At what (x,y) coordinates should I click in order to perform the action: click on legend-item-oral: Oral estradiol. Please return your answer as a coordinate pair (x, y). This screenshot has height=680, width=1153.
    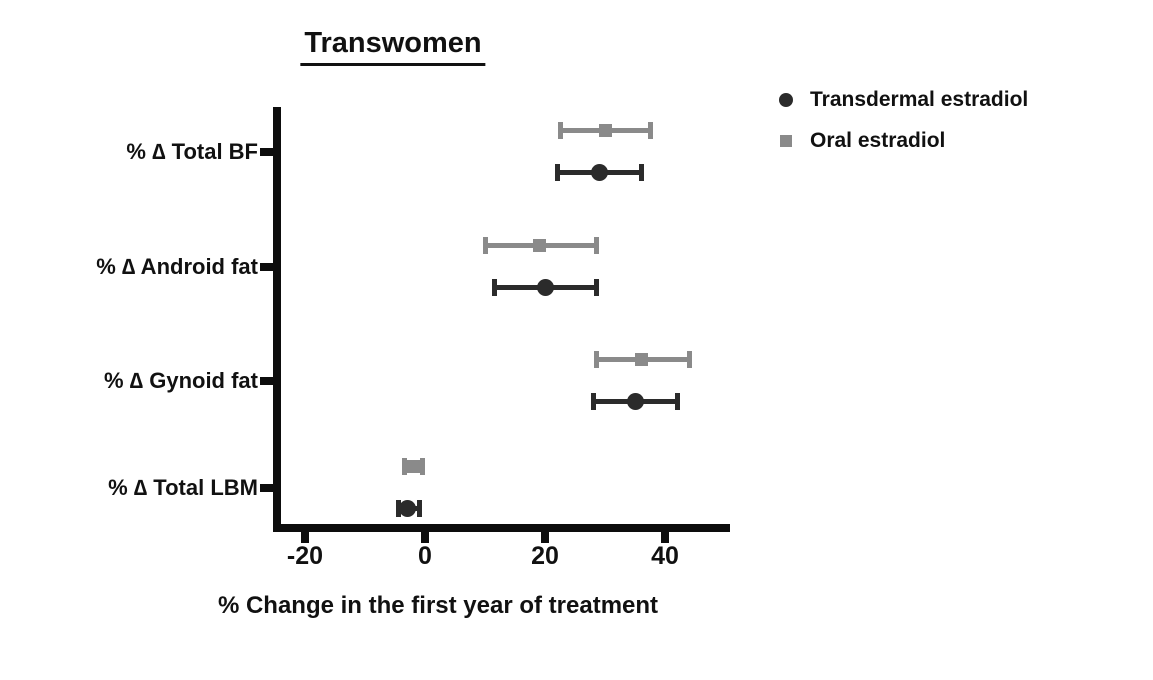
    Looking at the image, I should click on (903, 141).